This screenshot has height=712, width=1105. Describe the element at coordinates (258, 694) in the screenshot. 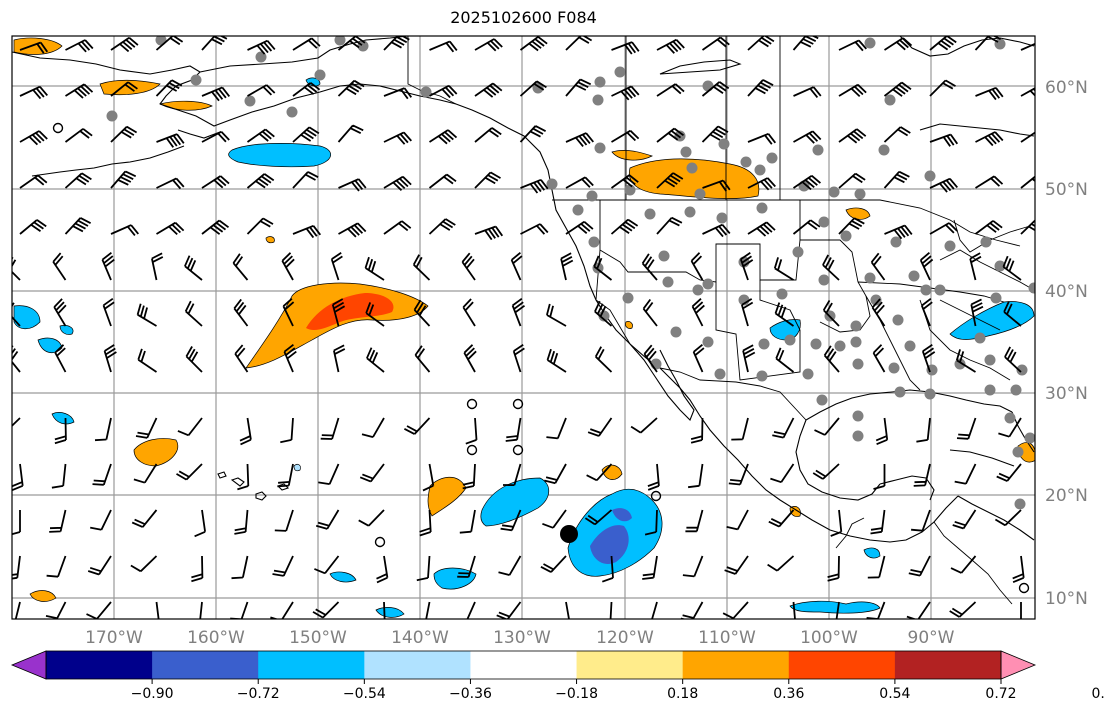

I see `colorbar-tick-label: −0.72` at that location.